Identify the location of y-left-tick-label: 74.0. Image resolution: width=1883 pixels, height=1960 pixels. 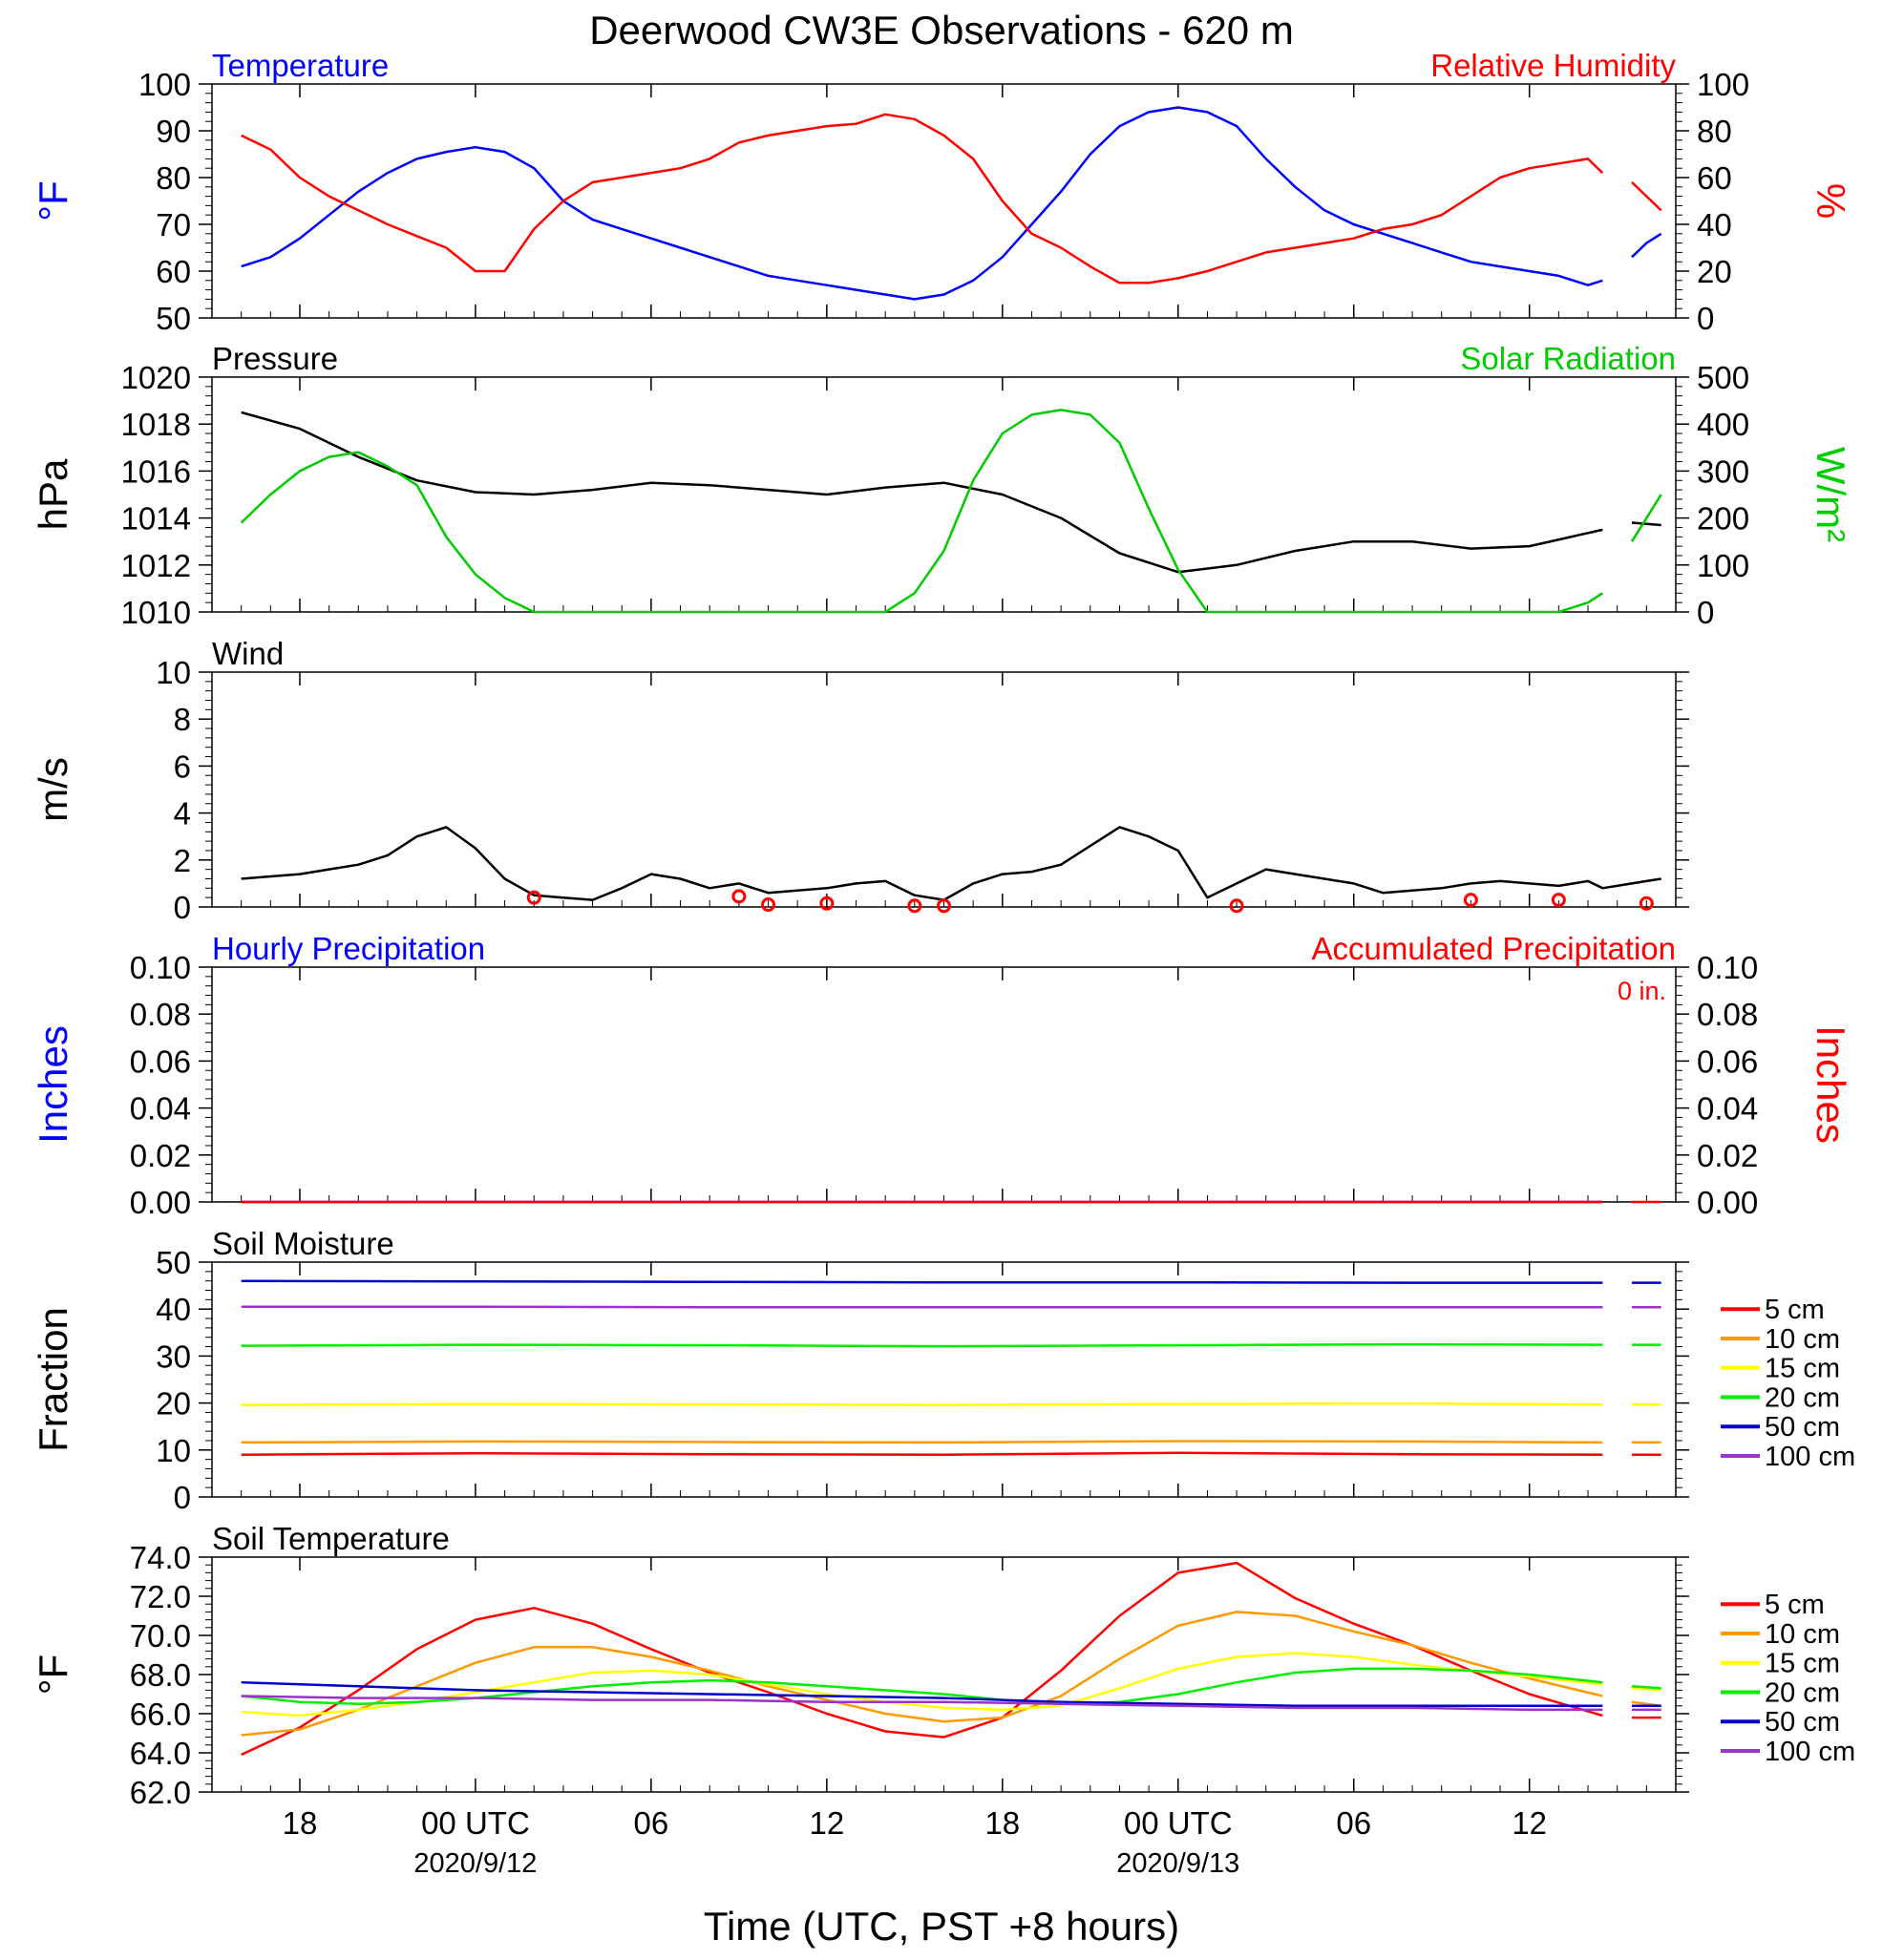
(160, 1557).